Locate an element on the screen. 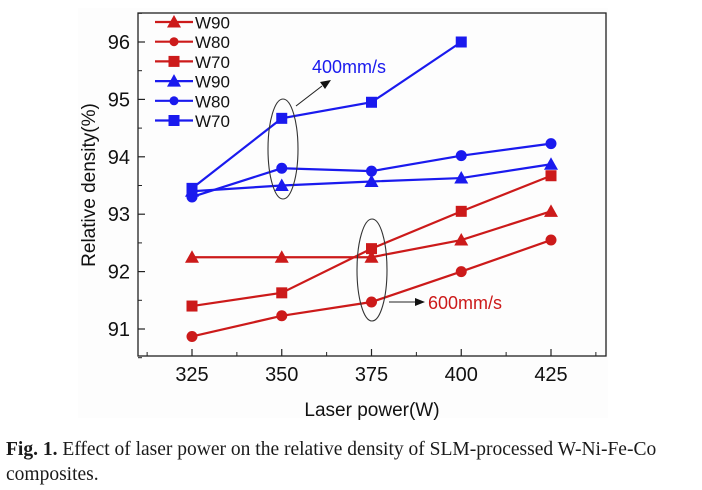 Image resolution: width=702 pixels, height=490 pixels. series-400mm-s-W70 is located at coordinates (326, 115).